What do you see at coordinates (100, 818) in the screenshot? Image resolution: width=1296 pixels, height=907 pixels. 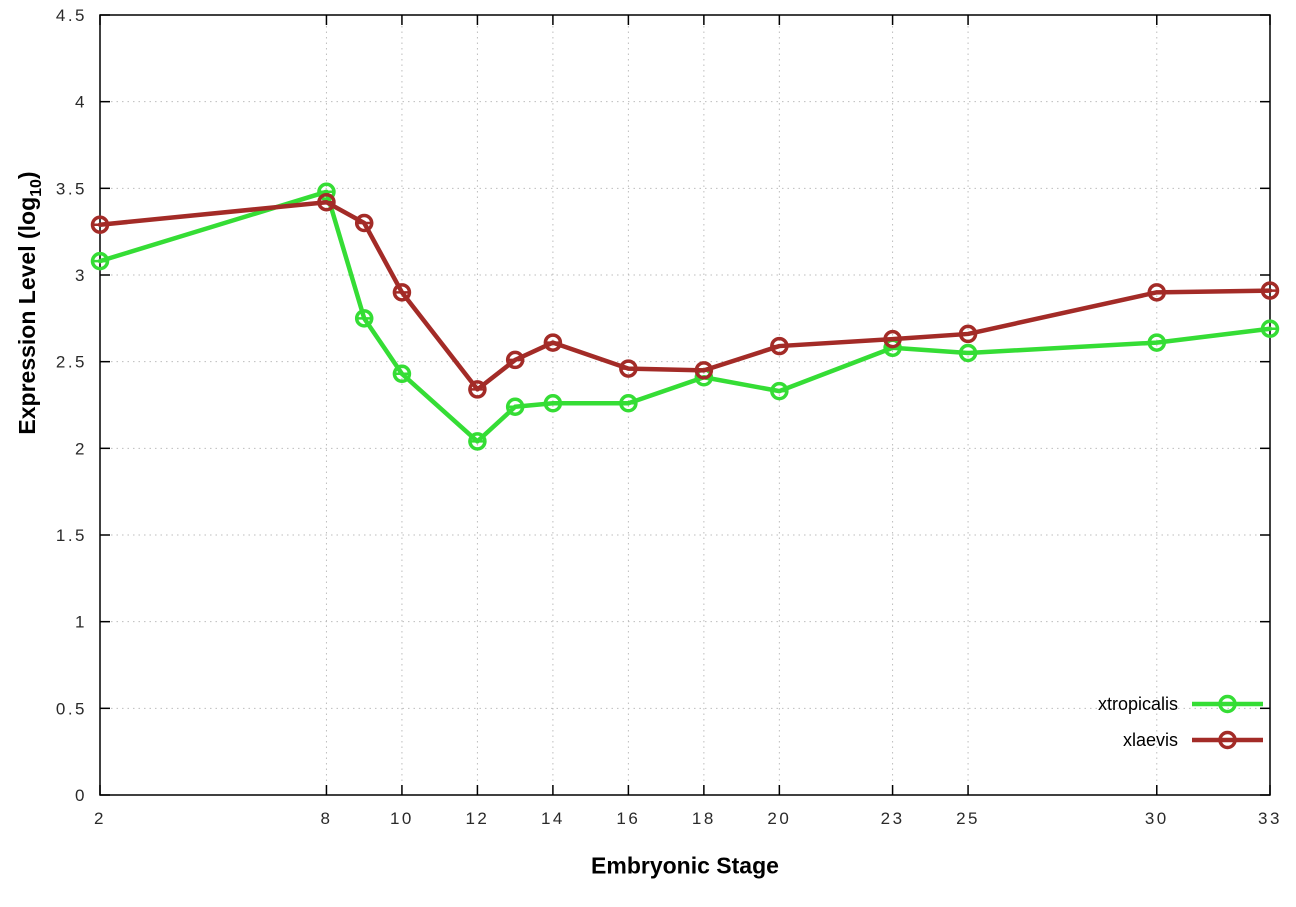 I see `x-tick-label: 2` at bounding box center [100, 818].